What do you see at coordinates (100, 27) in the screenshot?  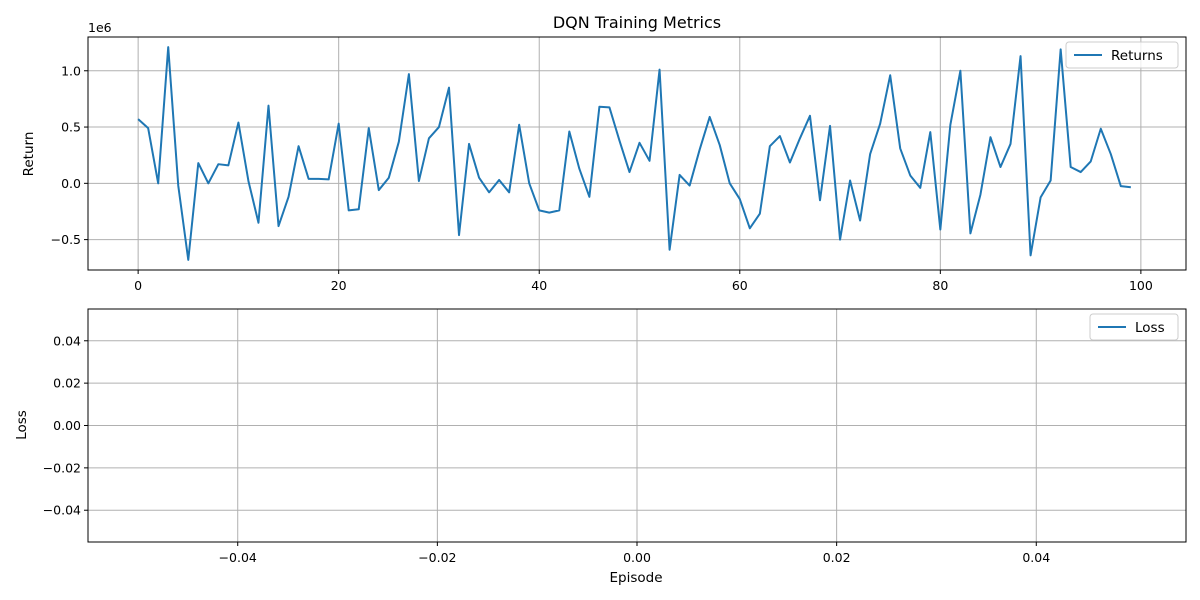 I see `y-offset-label: 1e6` at bounding box center [100, 27].